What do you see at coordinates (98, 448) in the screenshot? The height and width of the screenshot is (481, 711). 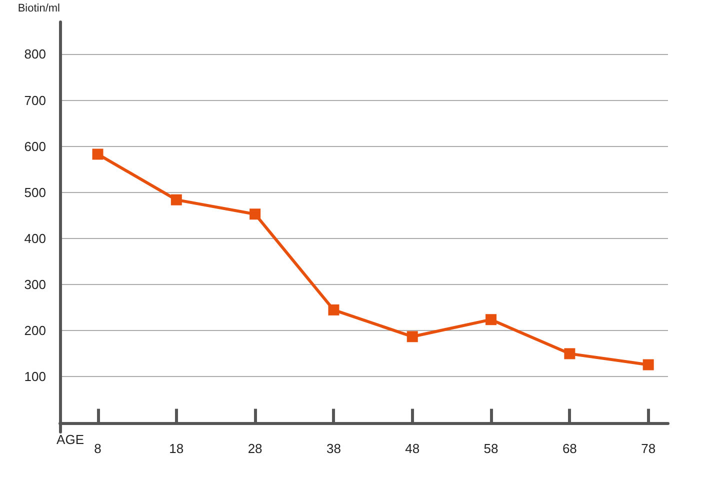 I see `x-tick-label: 8` at bounding box center [98, 448].